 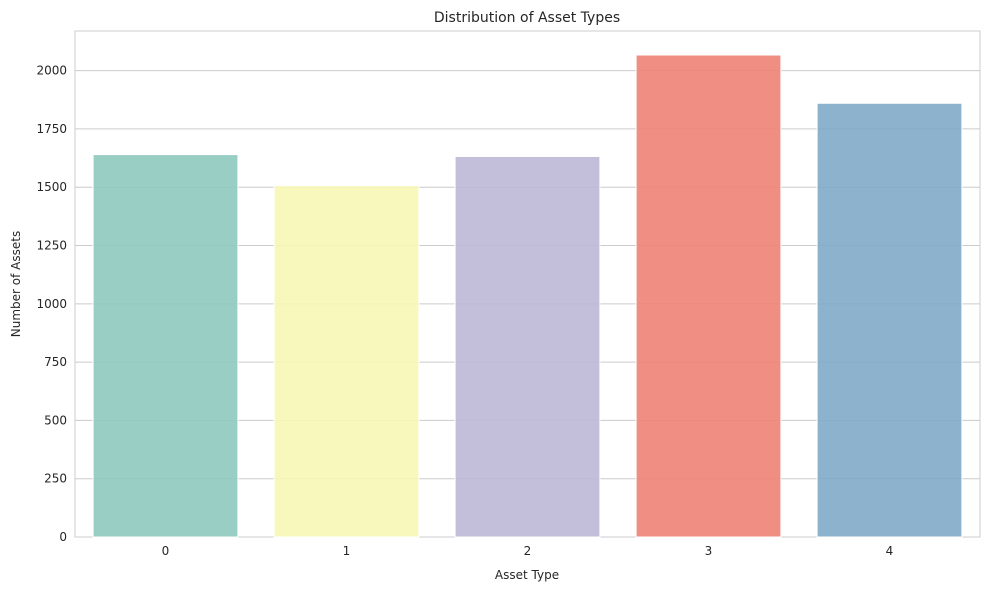 I want to click on x-axis-title: Asset Type, so click(x=527, y=575).